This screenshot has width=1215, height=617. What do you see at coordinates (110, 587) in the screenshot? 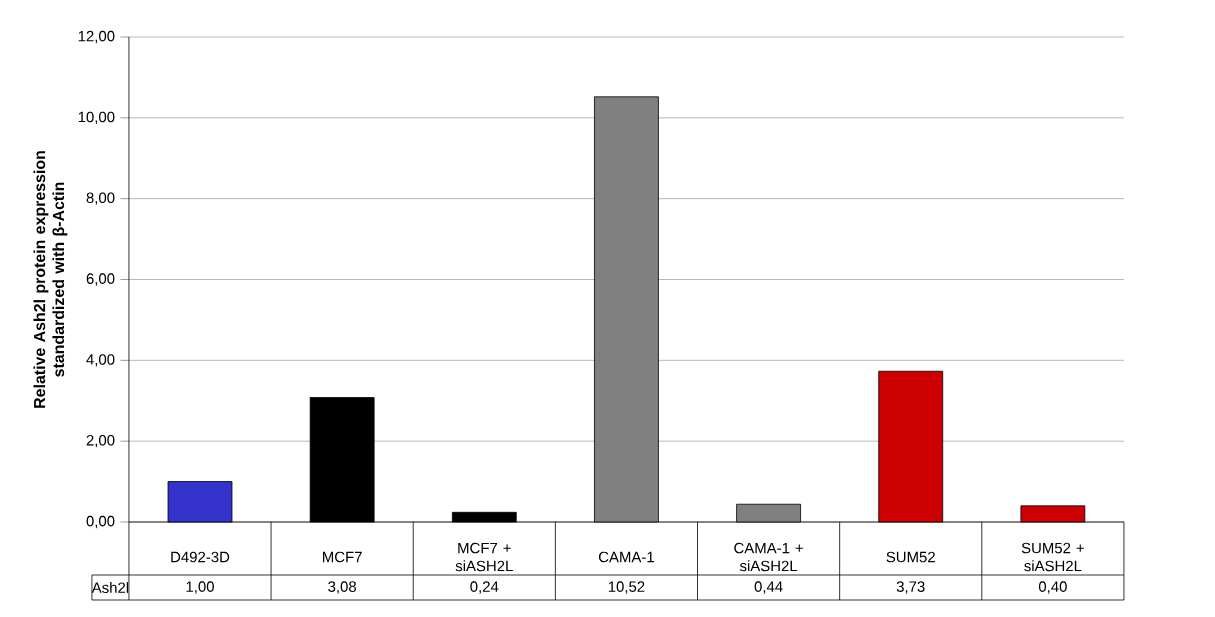
I see `legend-label: Ash2l` at bounding box center [110, 587].